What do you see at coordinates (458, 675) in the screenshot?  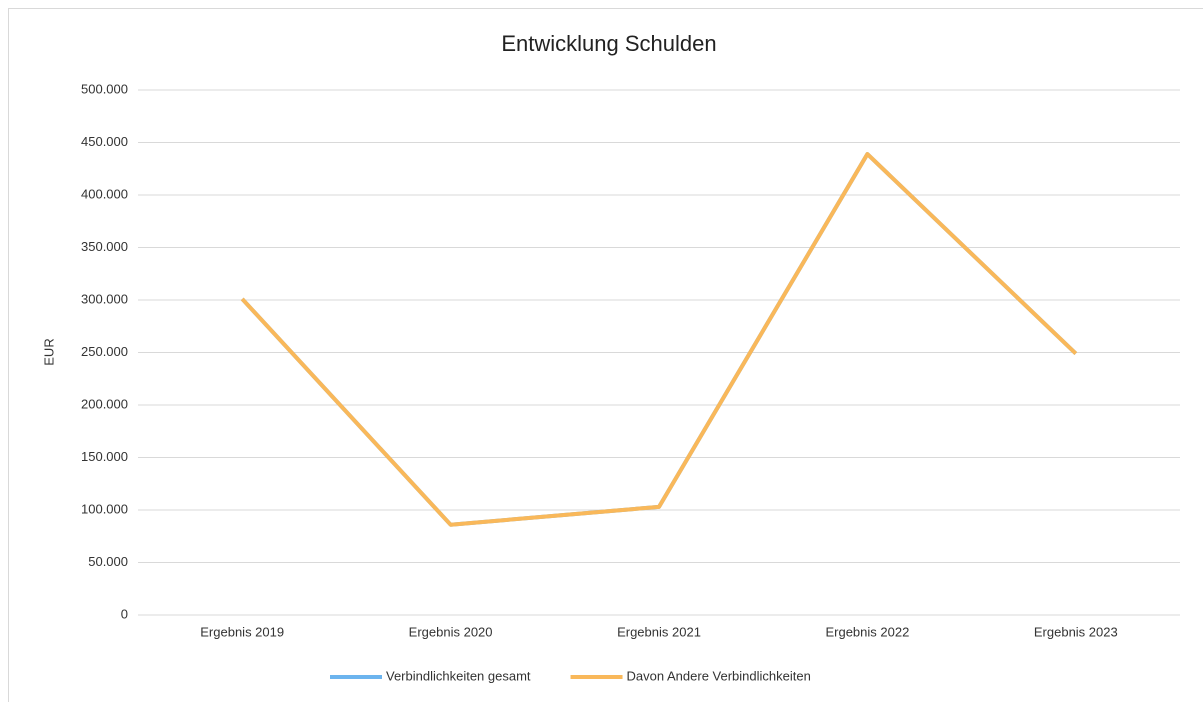 I see `legend-label: Verbindlichkeiten gesamt` at bounding box center [458, 675].